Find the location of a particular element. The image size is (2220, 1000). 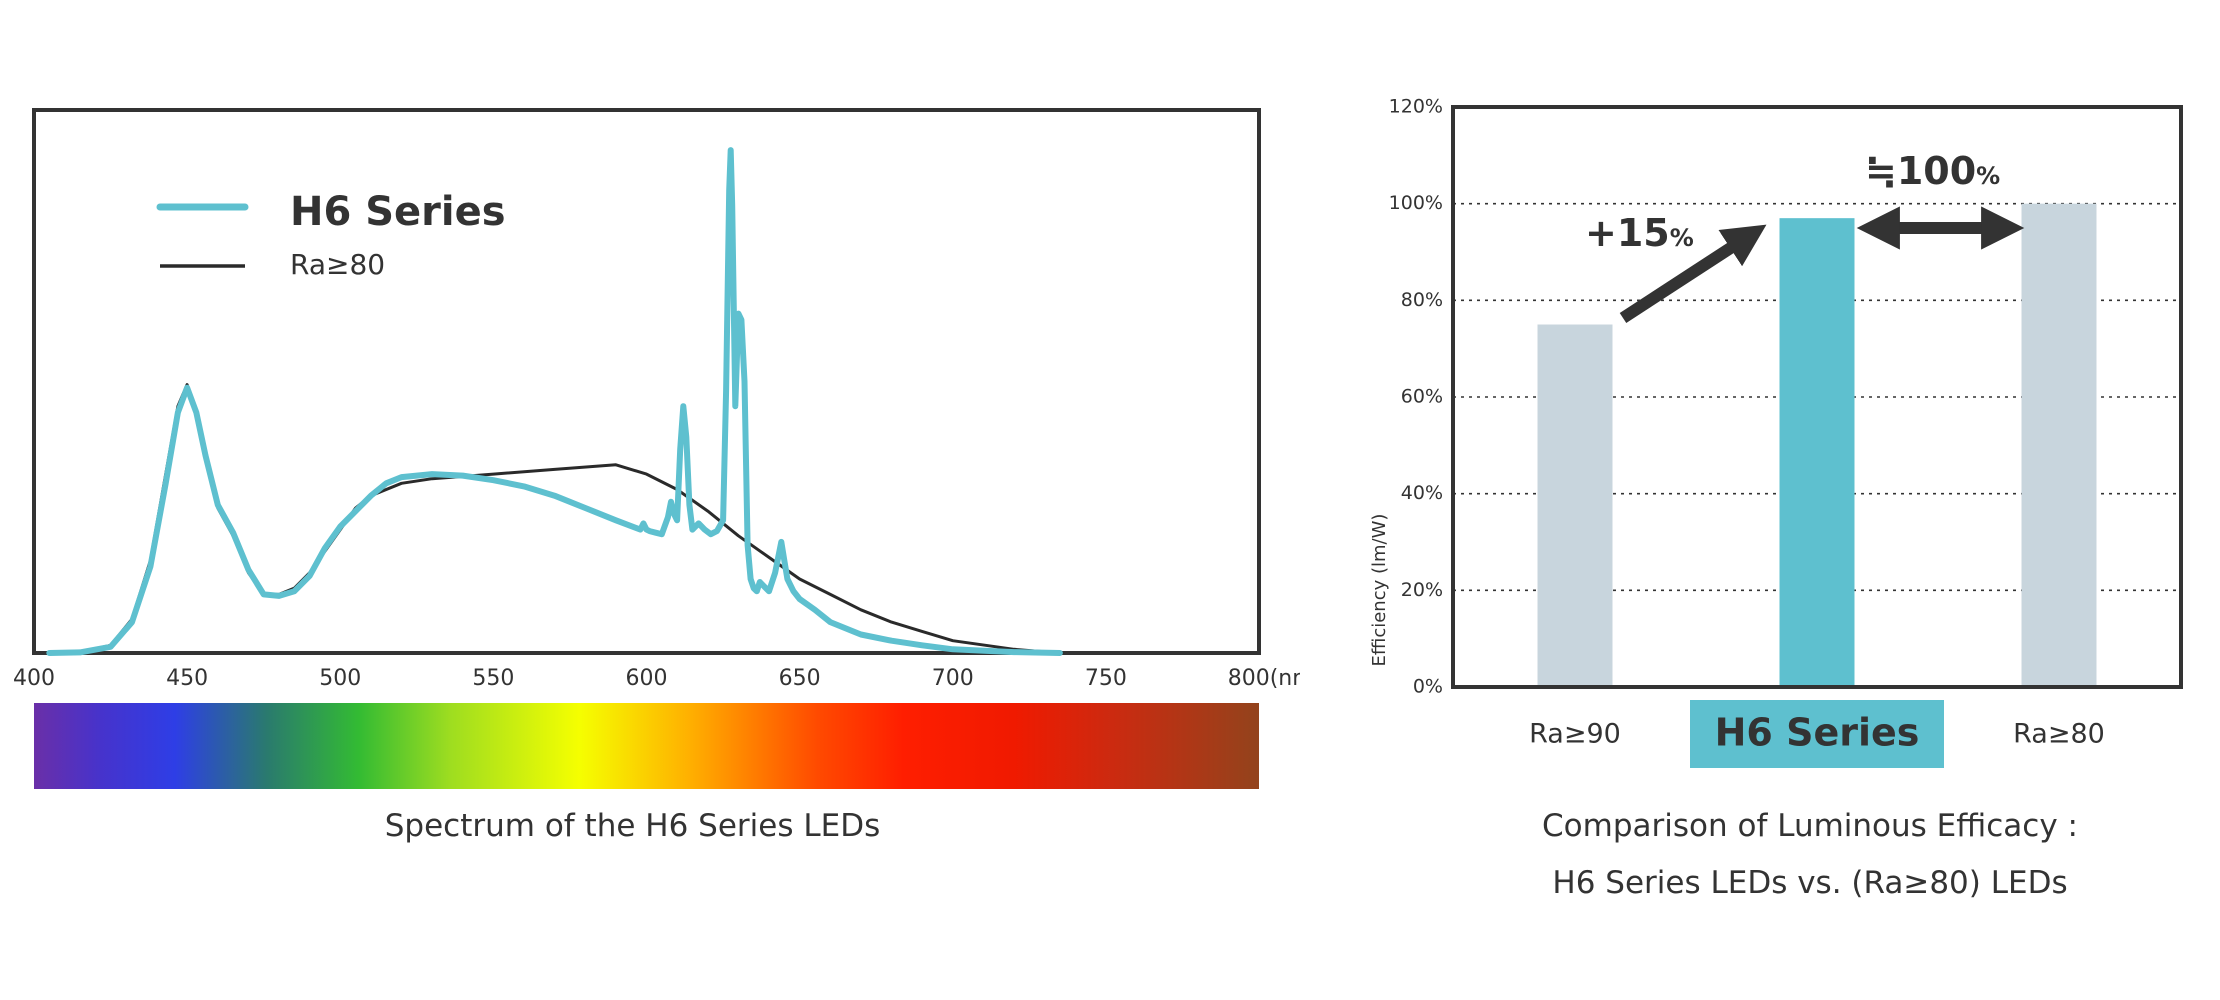

efficacy-y-axis-label: Efficiency (lm/W) is located at coordinates (1379, 590).